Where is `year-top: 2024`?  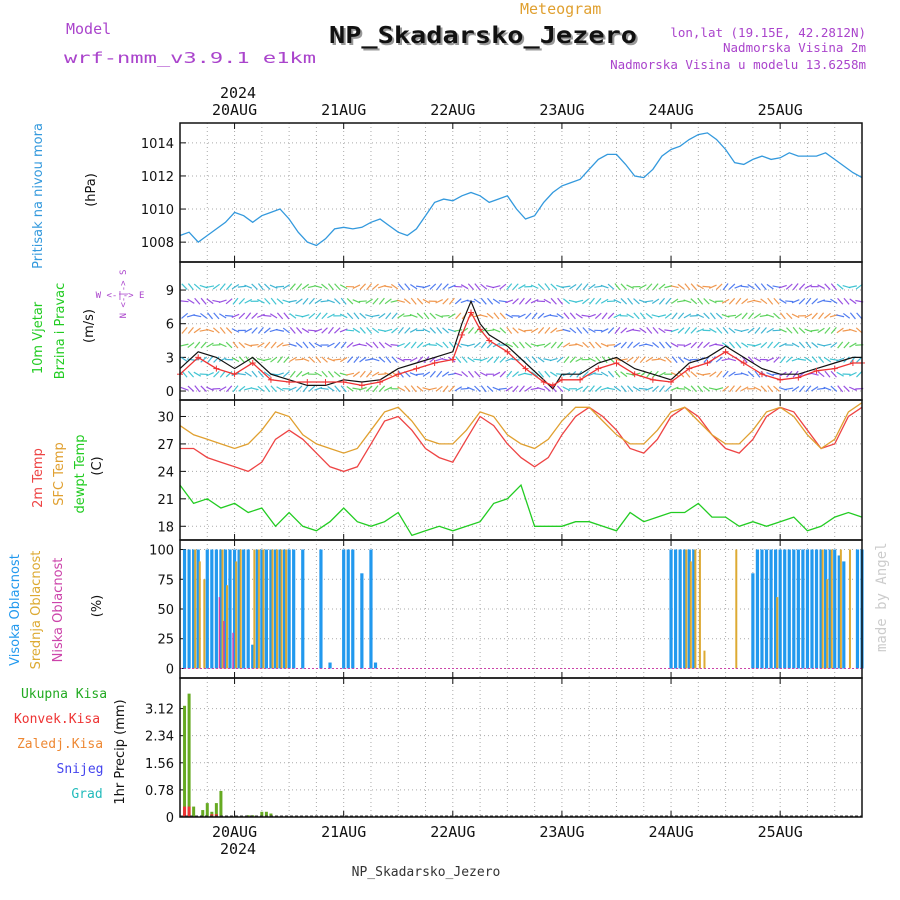 year-top: 2024 is located at coordinates (238, 93).